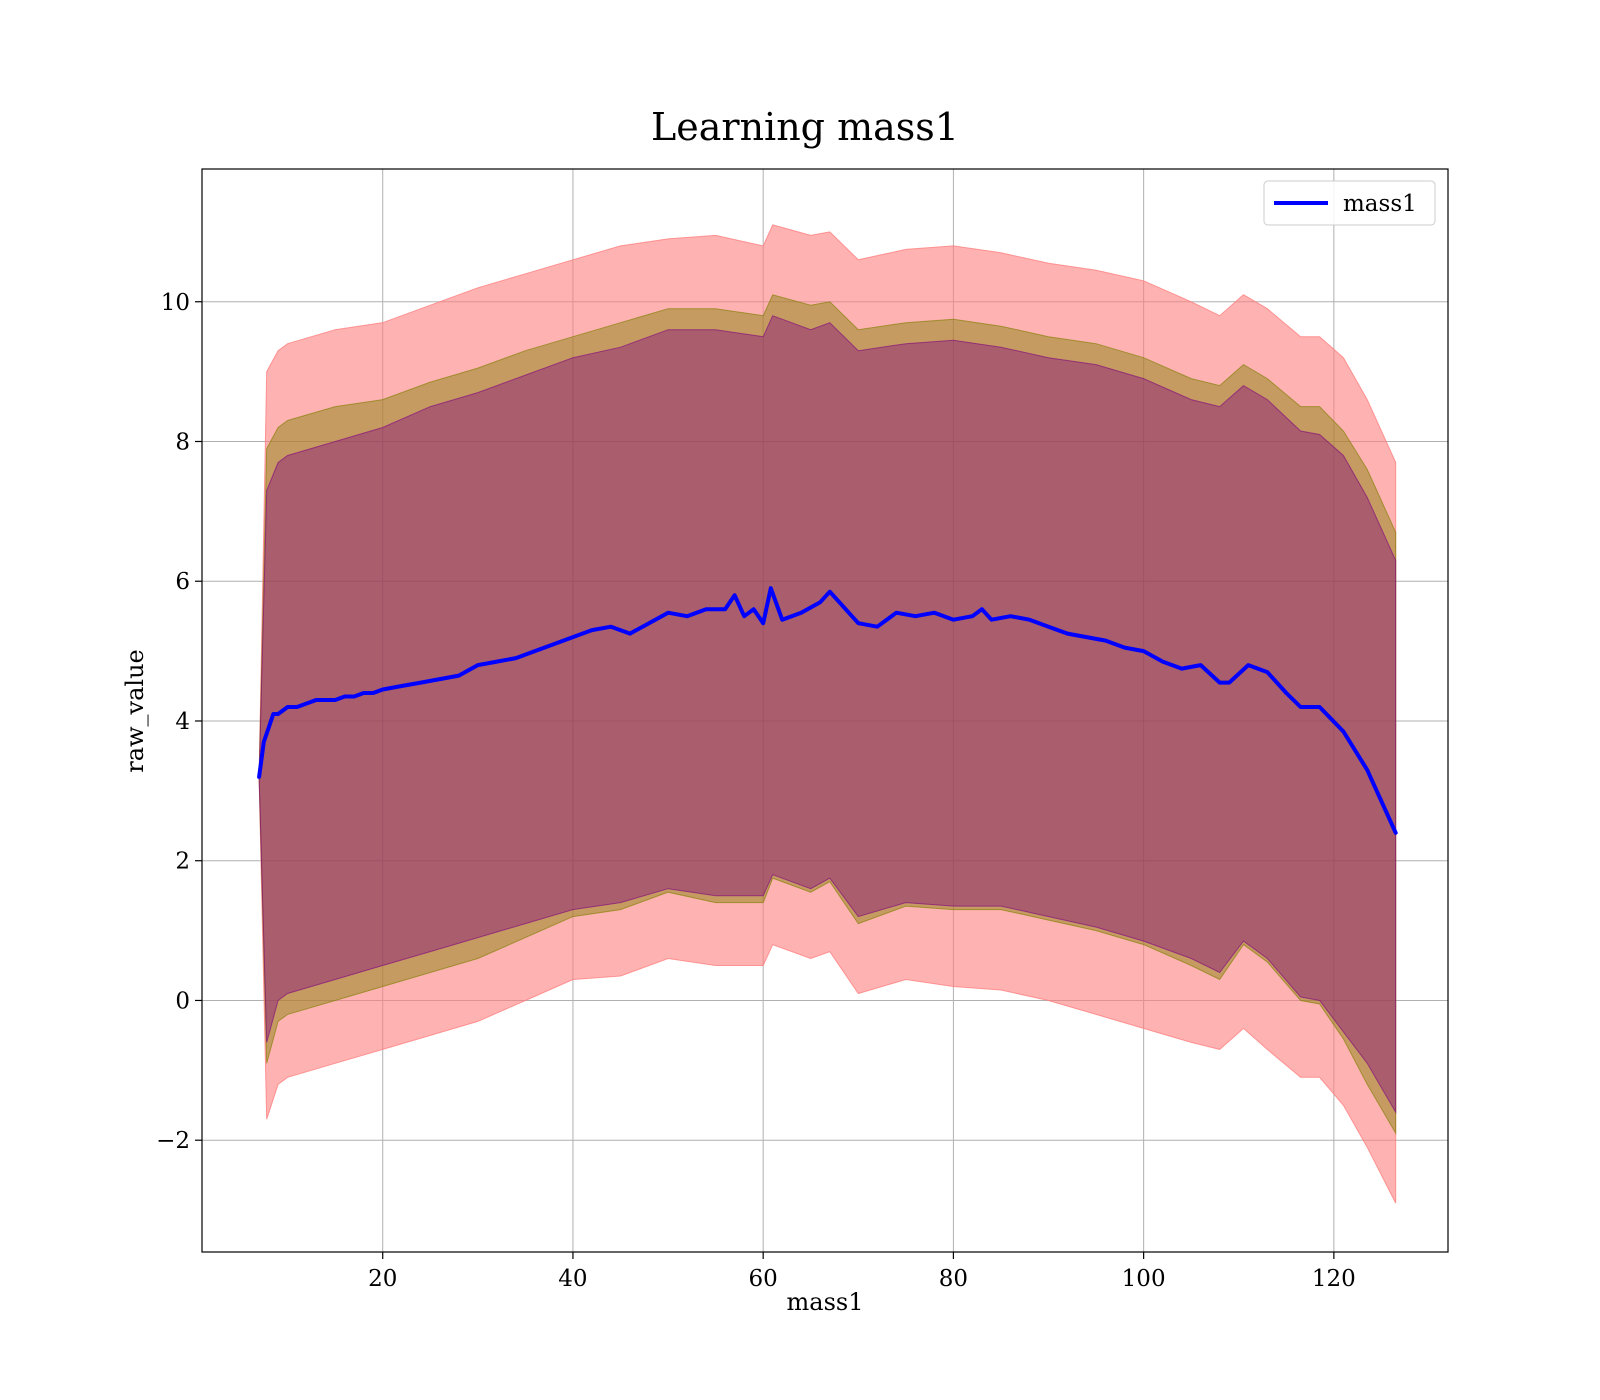 This screenshot has width=1600, height=1400. Describe the element at coordinates (135, 711) in the screenshot. I see `y-axis-label: raw_value` at that location.